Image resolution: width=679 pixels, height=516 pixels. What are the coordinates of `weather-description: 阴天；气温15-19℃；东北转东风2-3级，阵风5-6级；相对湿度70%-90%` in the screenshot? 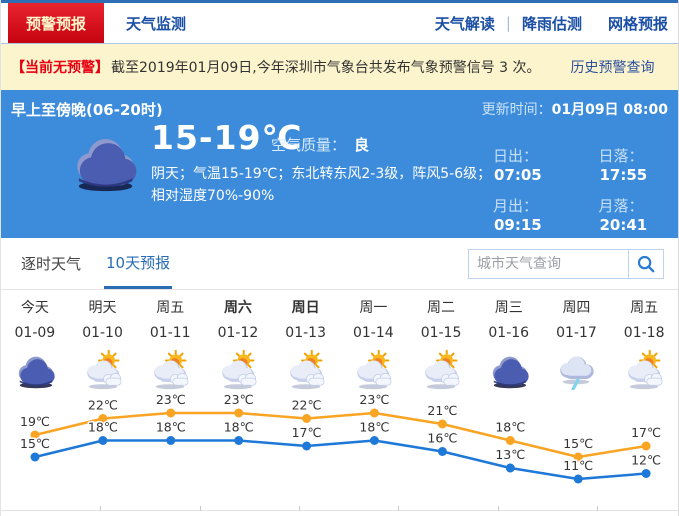 It's located at (321, 185).